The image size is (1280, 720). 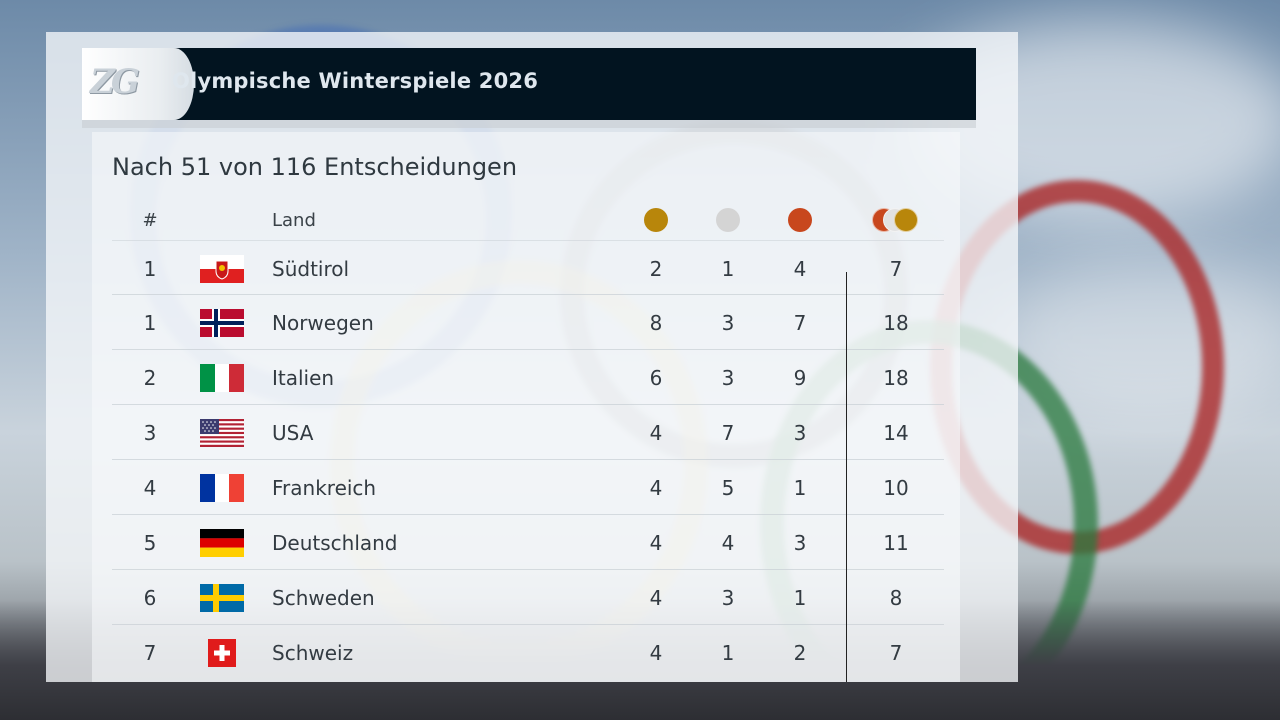 What do you see at coordinates (528, 542) in the screenshot?
I see `table-row: 5 Deutschland 4 4 3 11` at bounding box center [528, 542].